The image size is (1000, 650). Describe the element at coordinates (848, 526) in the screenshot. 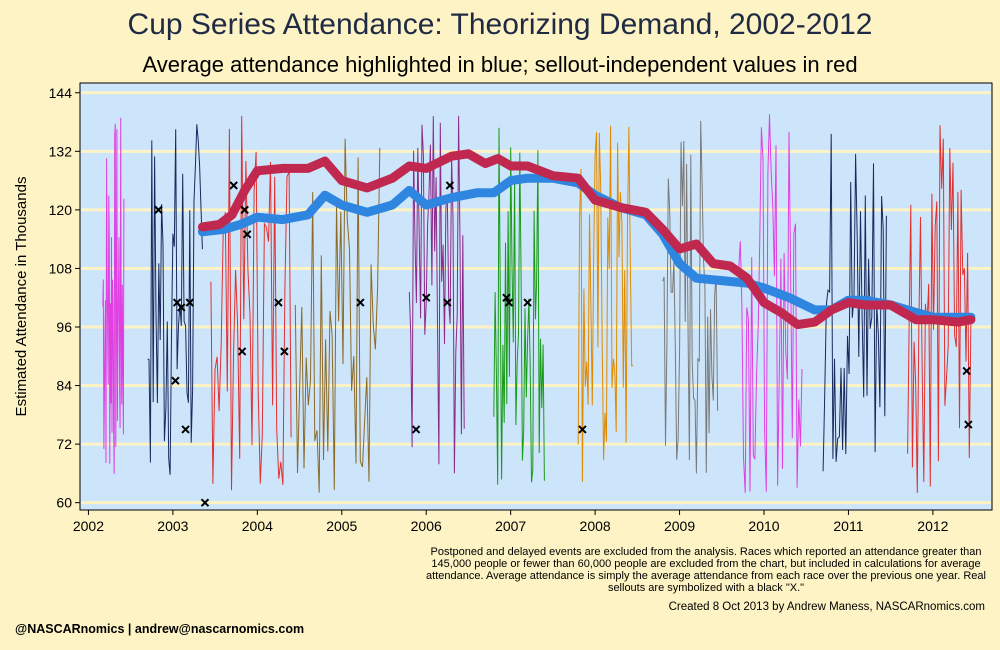

I see `x-tick-label: 2011` at that location.